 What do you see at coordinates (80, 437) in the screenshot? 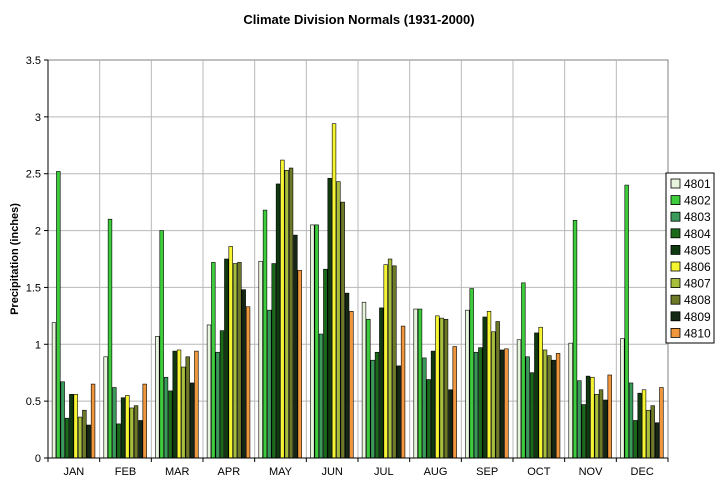
I see `bar-4807-jan` at bounding box center [80, 437].